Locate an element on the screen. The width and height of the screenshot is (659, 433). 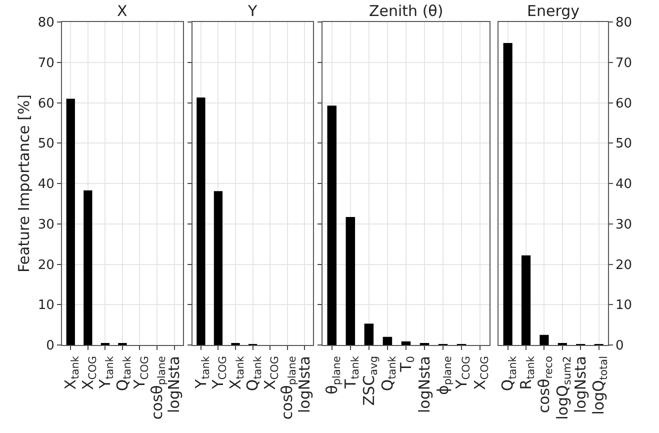
chart-title: X is located at coordinates (122, 11).